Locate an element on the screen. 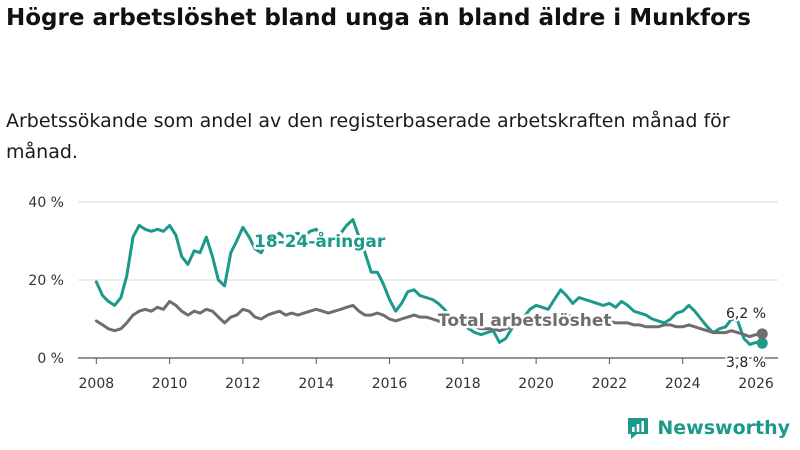 Image resolution: width=800 pixels, height=450 pixels. x-tick-label: 2016 is located at coordinates (390, 384).